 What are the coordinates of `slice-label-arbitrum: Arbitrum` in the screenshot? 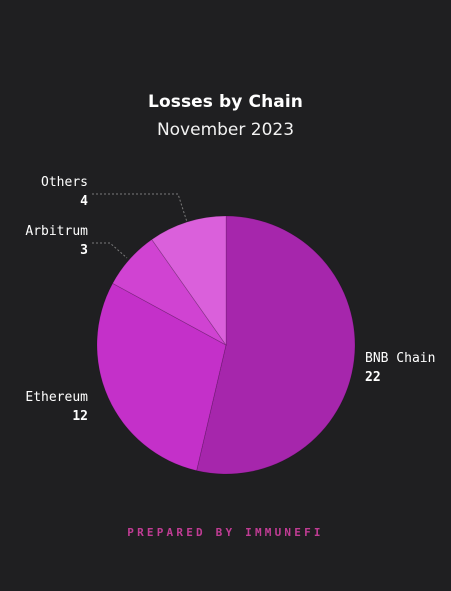 It's located at (56, 231).